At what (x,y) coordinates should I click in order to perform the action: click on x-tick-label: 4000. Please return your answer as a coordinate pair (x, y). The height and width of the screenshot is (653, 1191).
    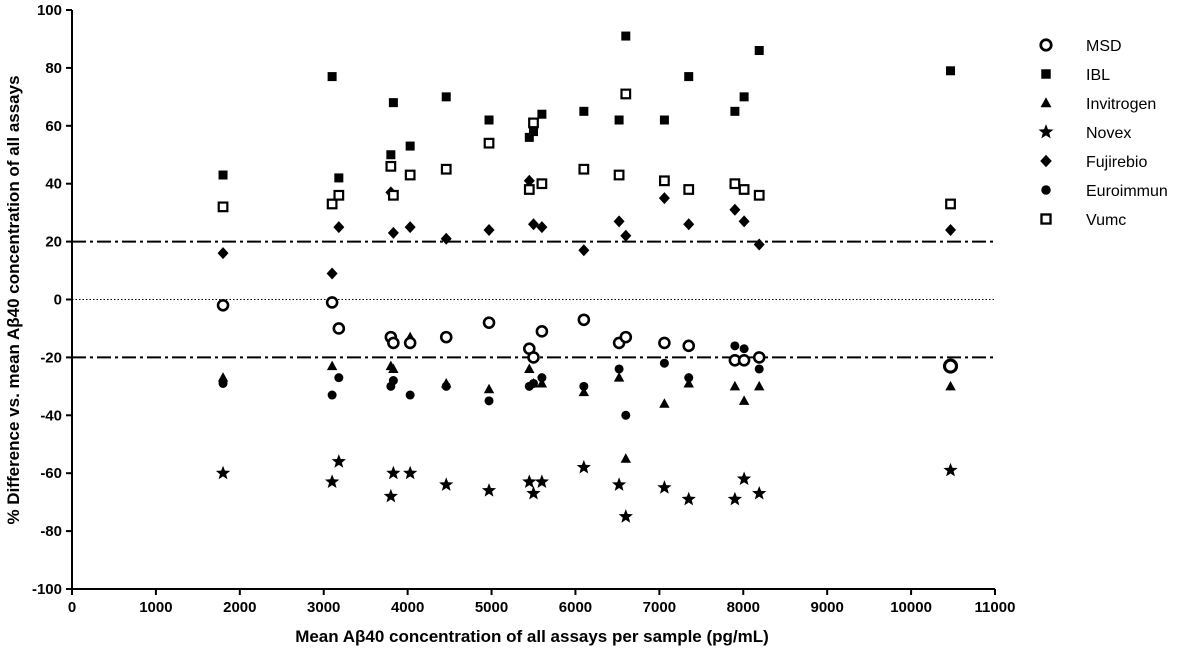
    Looking at the image, I should click on (407, 607).